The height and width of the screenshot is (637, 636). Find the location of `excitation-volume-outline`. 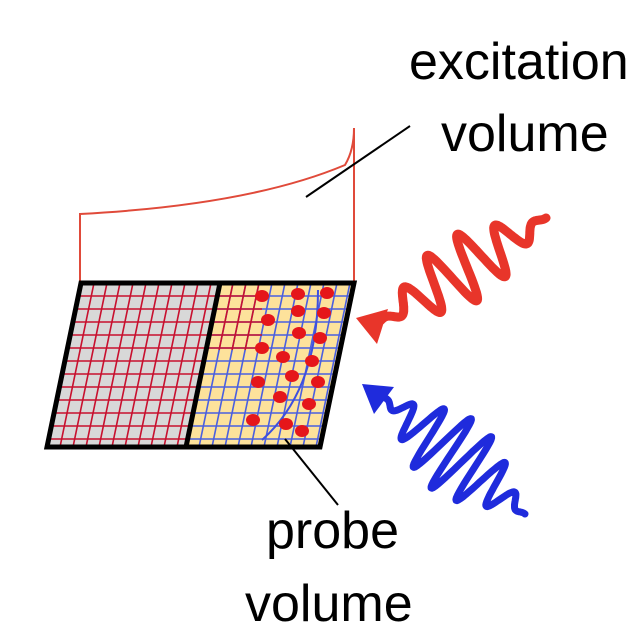

excitation-volume-outline is located at coordinates (217, 205).